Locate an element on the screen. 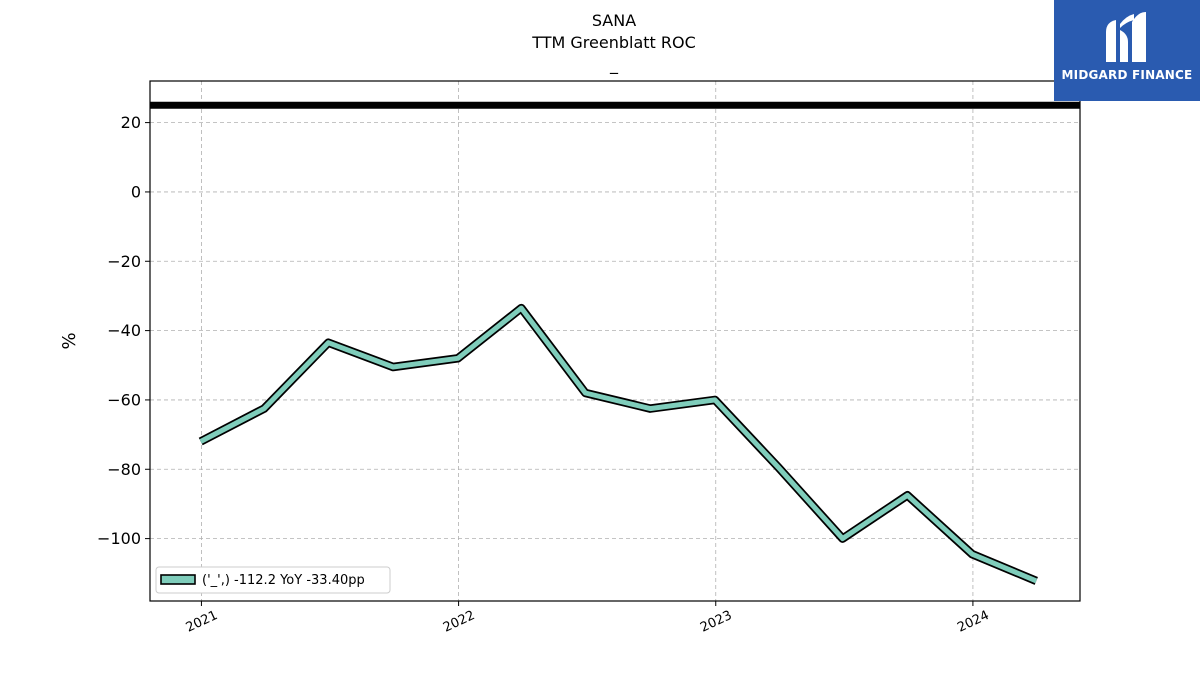 The width and height of the screenshot is (1200, 675). logo-text: MIDGARD FINANCE is located at coordinates (1127, 75).